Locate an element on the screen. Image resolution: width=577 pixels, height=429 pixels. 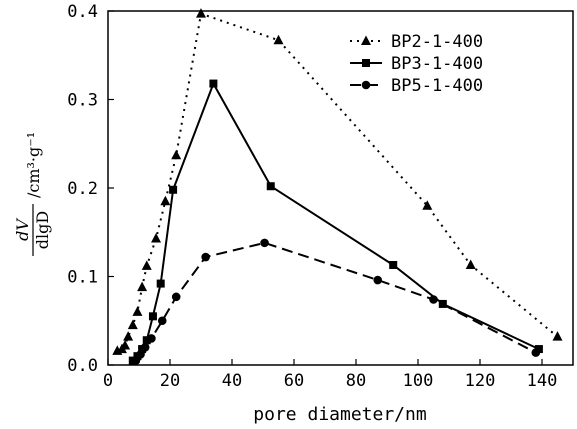
y-axis-label-denominator: dlgD is located at coordinates (42, 230).